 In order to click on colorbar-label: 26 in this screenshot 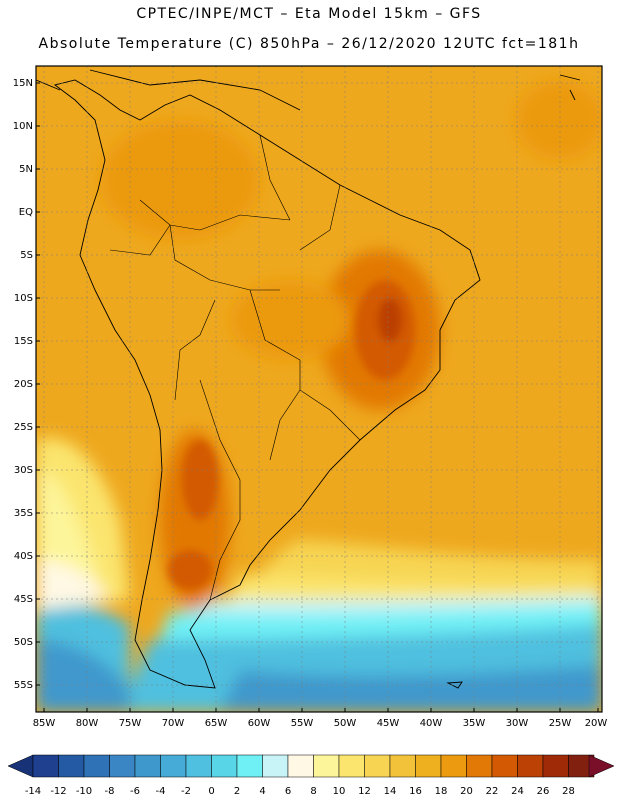, I will do `click(543, 791)`.